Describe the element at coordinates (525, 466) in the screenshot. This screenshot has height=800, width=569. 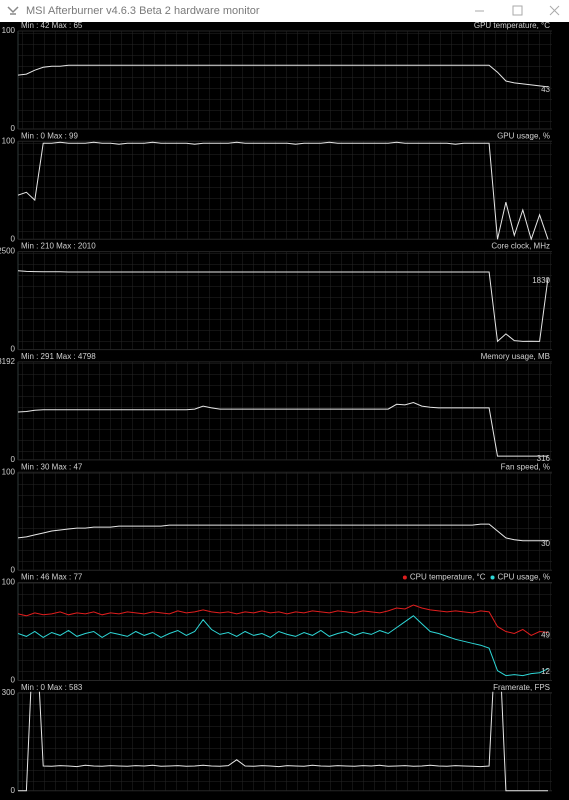
I see `panel-title: Fan speed, %` at that location.